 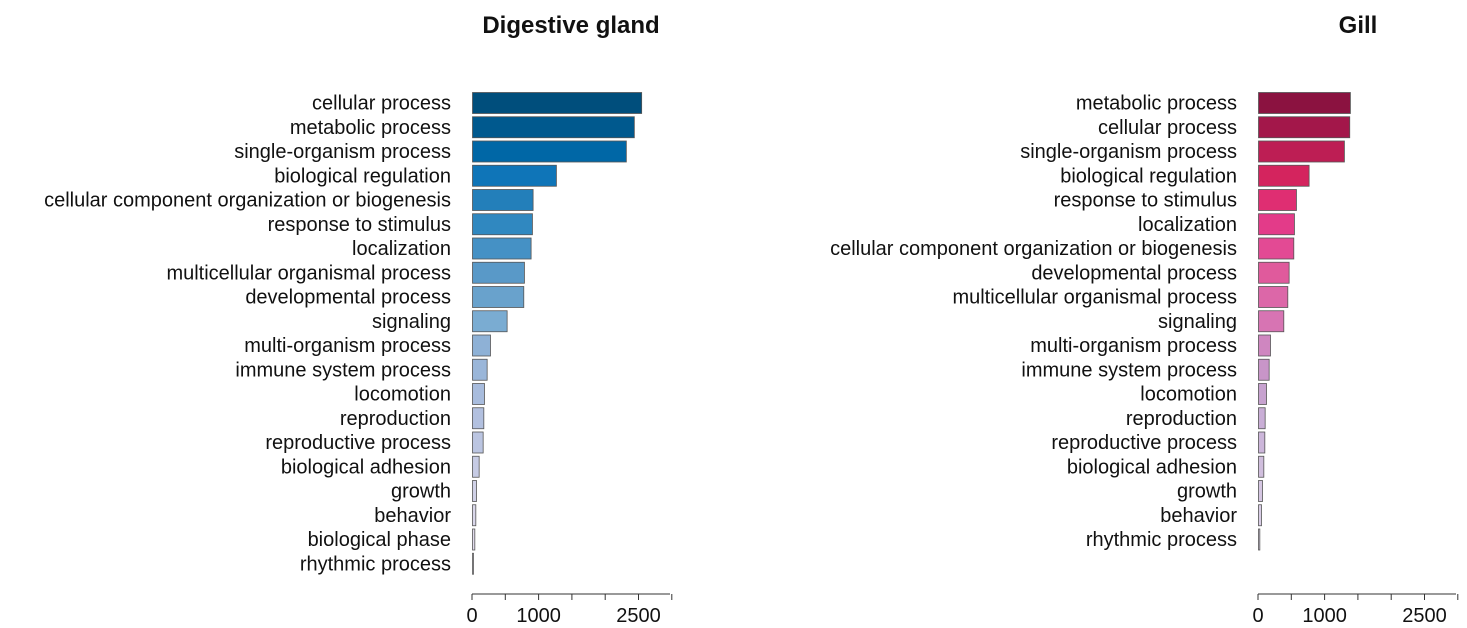 I want to click on category-label: biological phase, so click(x=379, y=540).